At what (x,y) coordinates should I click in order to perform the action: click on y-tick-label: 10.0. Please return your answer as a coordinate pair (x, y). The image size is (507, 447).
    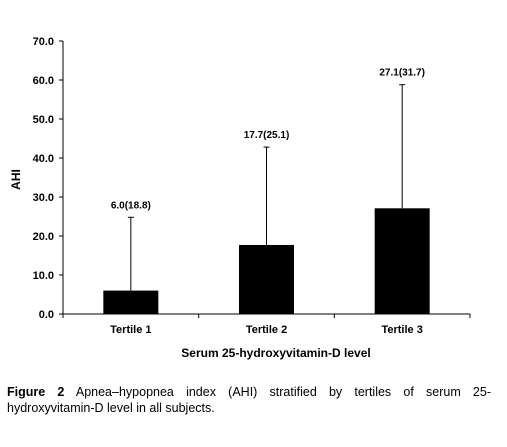
    Looking at the image, I should click on (43, 276).